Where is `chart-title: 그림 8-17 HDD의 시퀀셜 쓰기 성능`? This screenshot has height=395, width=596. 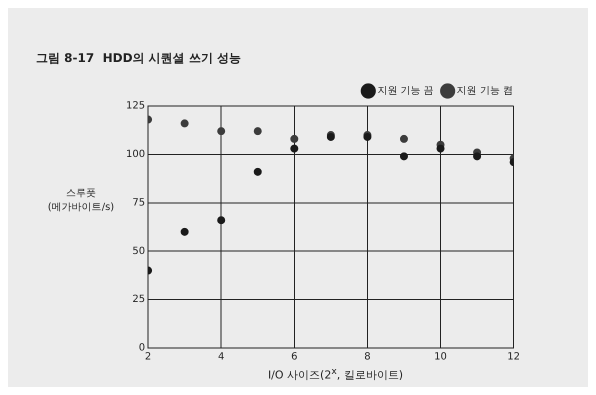
chart-title: 그림 8-17 HDD의 시퀀셜 쓰기 성능 is located at coordinates (139, 58).